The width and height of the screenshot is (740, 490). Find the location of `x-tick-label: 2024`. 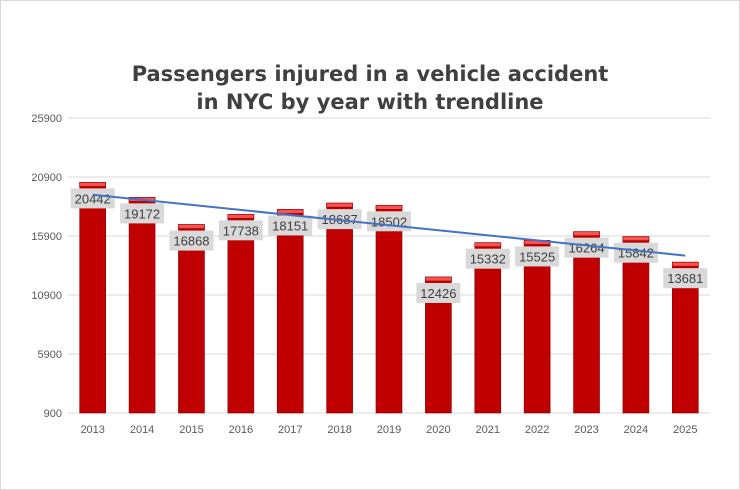

x-tick-label: 2024 is located at coordinates (636, 430).